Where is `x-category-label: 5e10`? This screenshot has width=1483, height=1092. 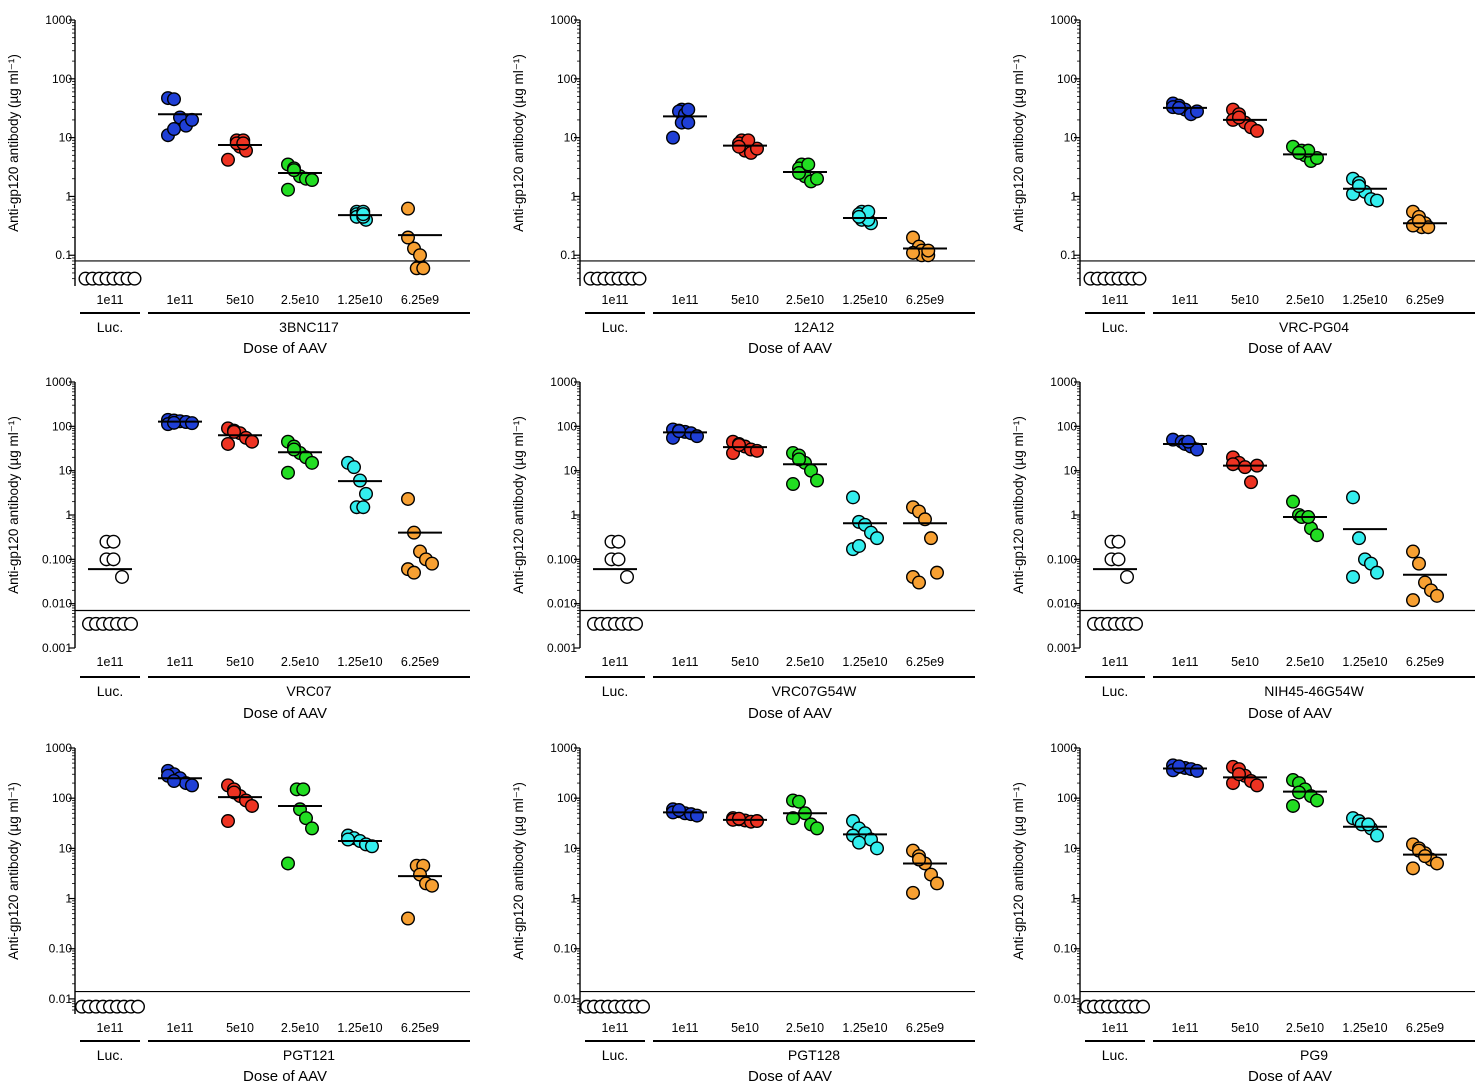 x-category-label: 5e10 is located at coordinates (1245, 1028).